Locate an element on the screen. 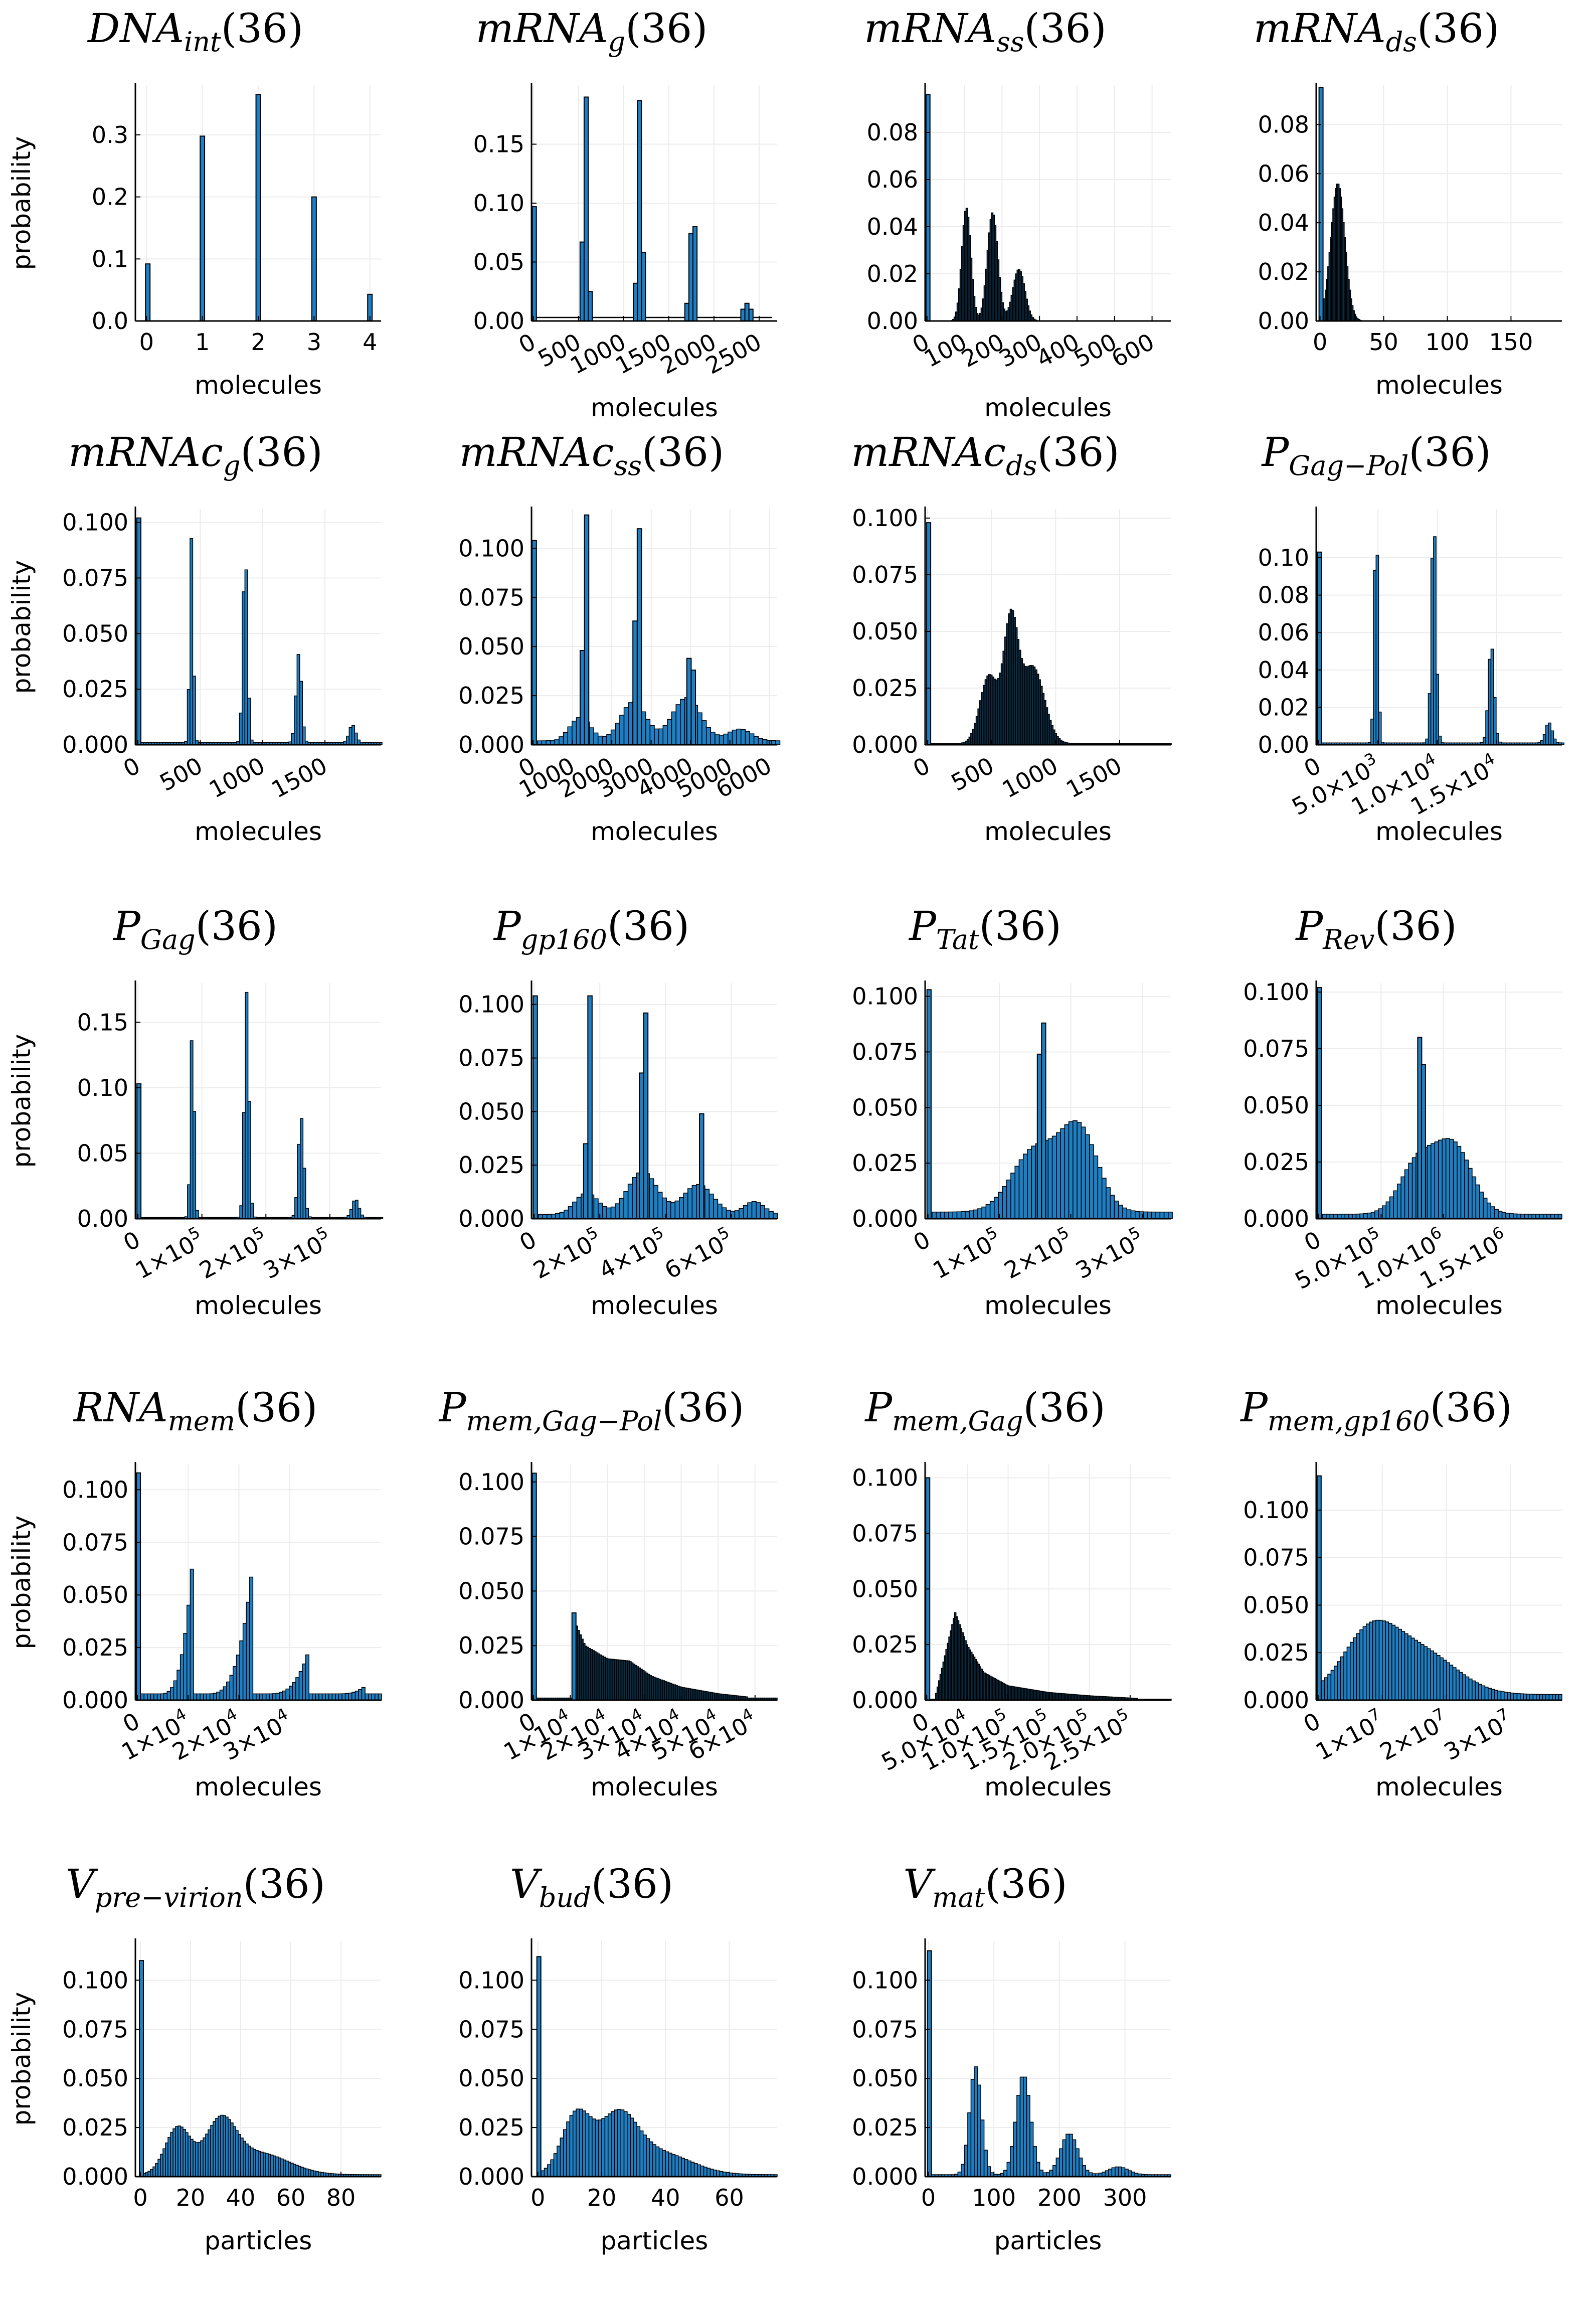 This screenshot has height=2297, width=1596. x-tick-mantissa: 100 is located at coordinates (994, 2197).